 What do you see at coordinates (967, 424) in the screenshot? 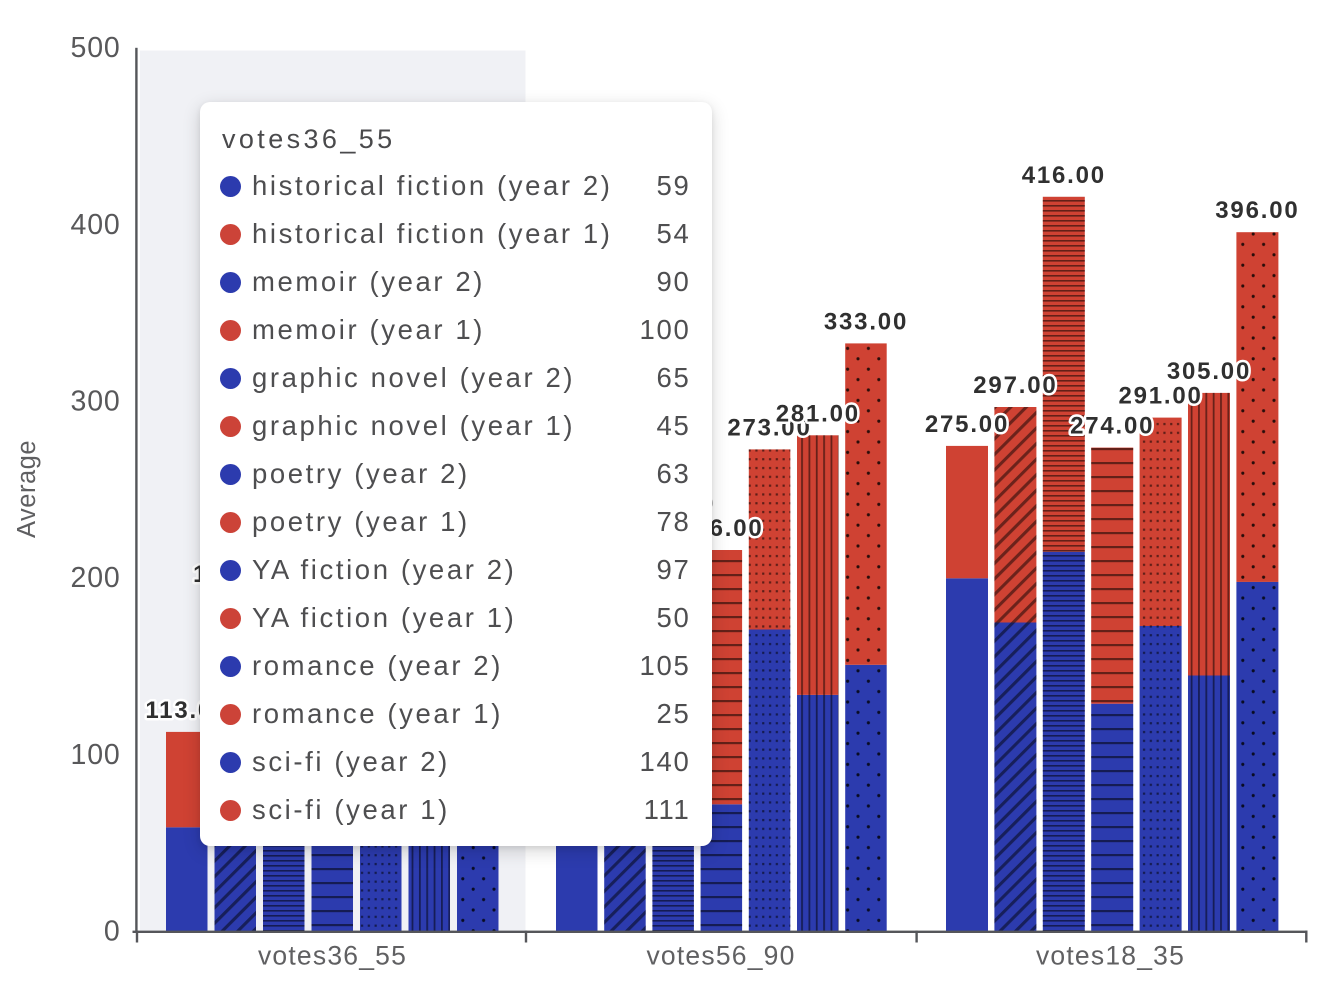
I see `svg-text: 275.00` at bounding box center [967, 424].